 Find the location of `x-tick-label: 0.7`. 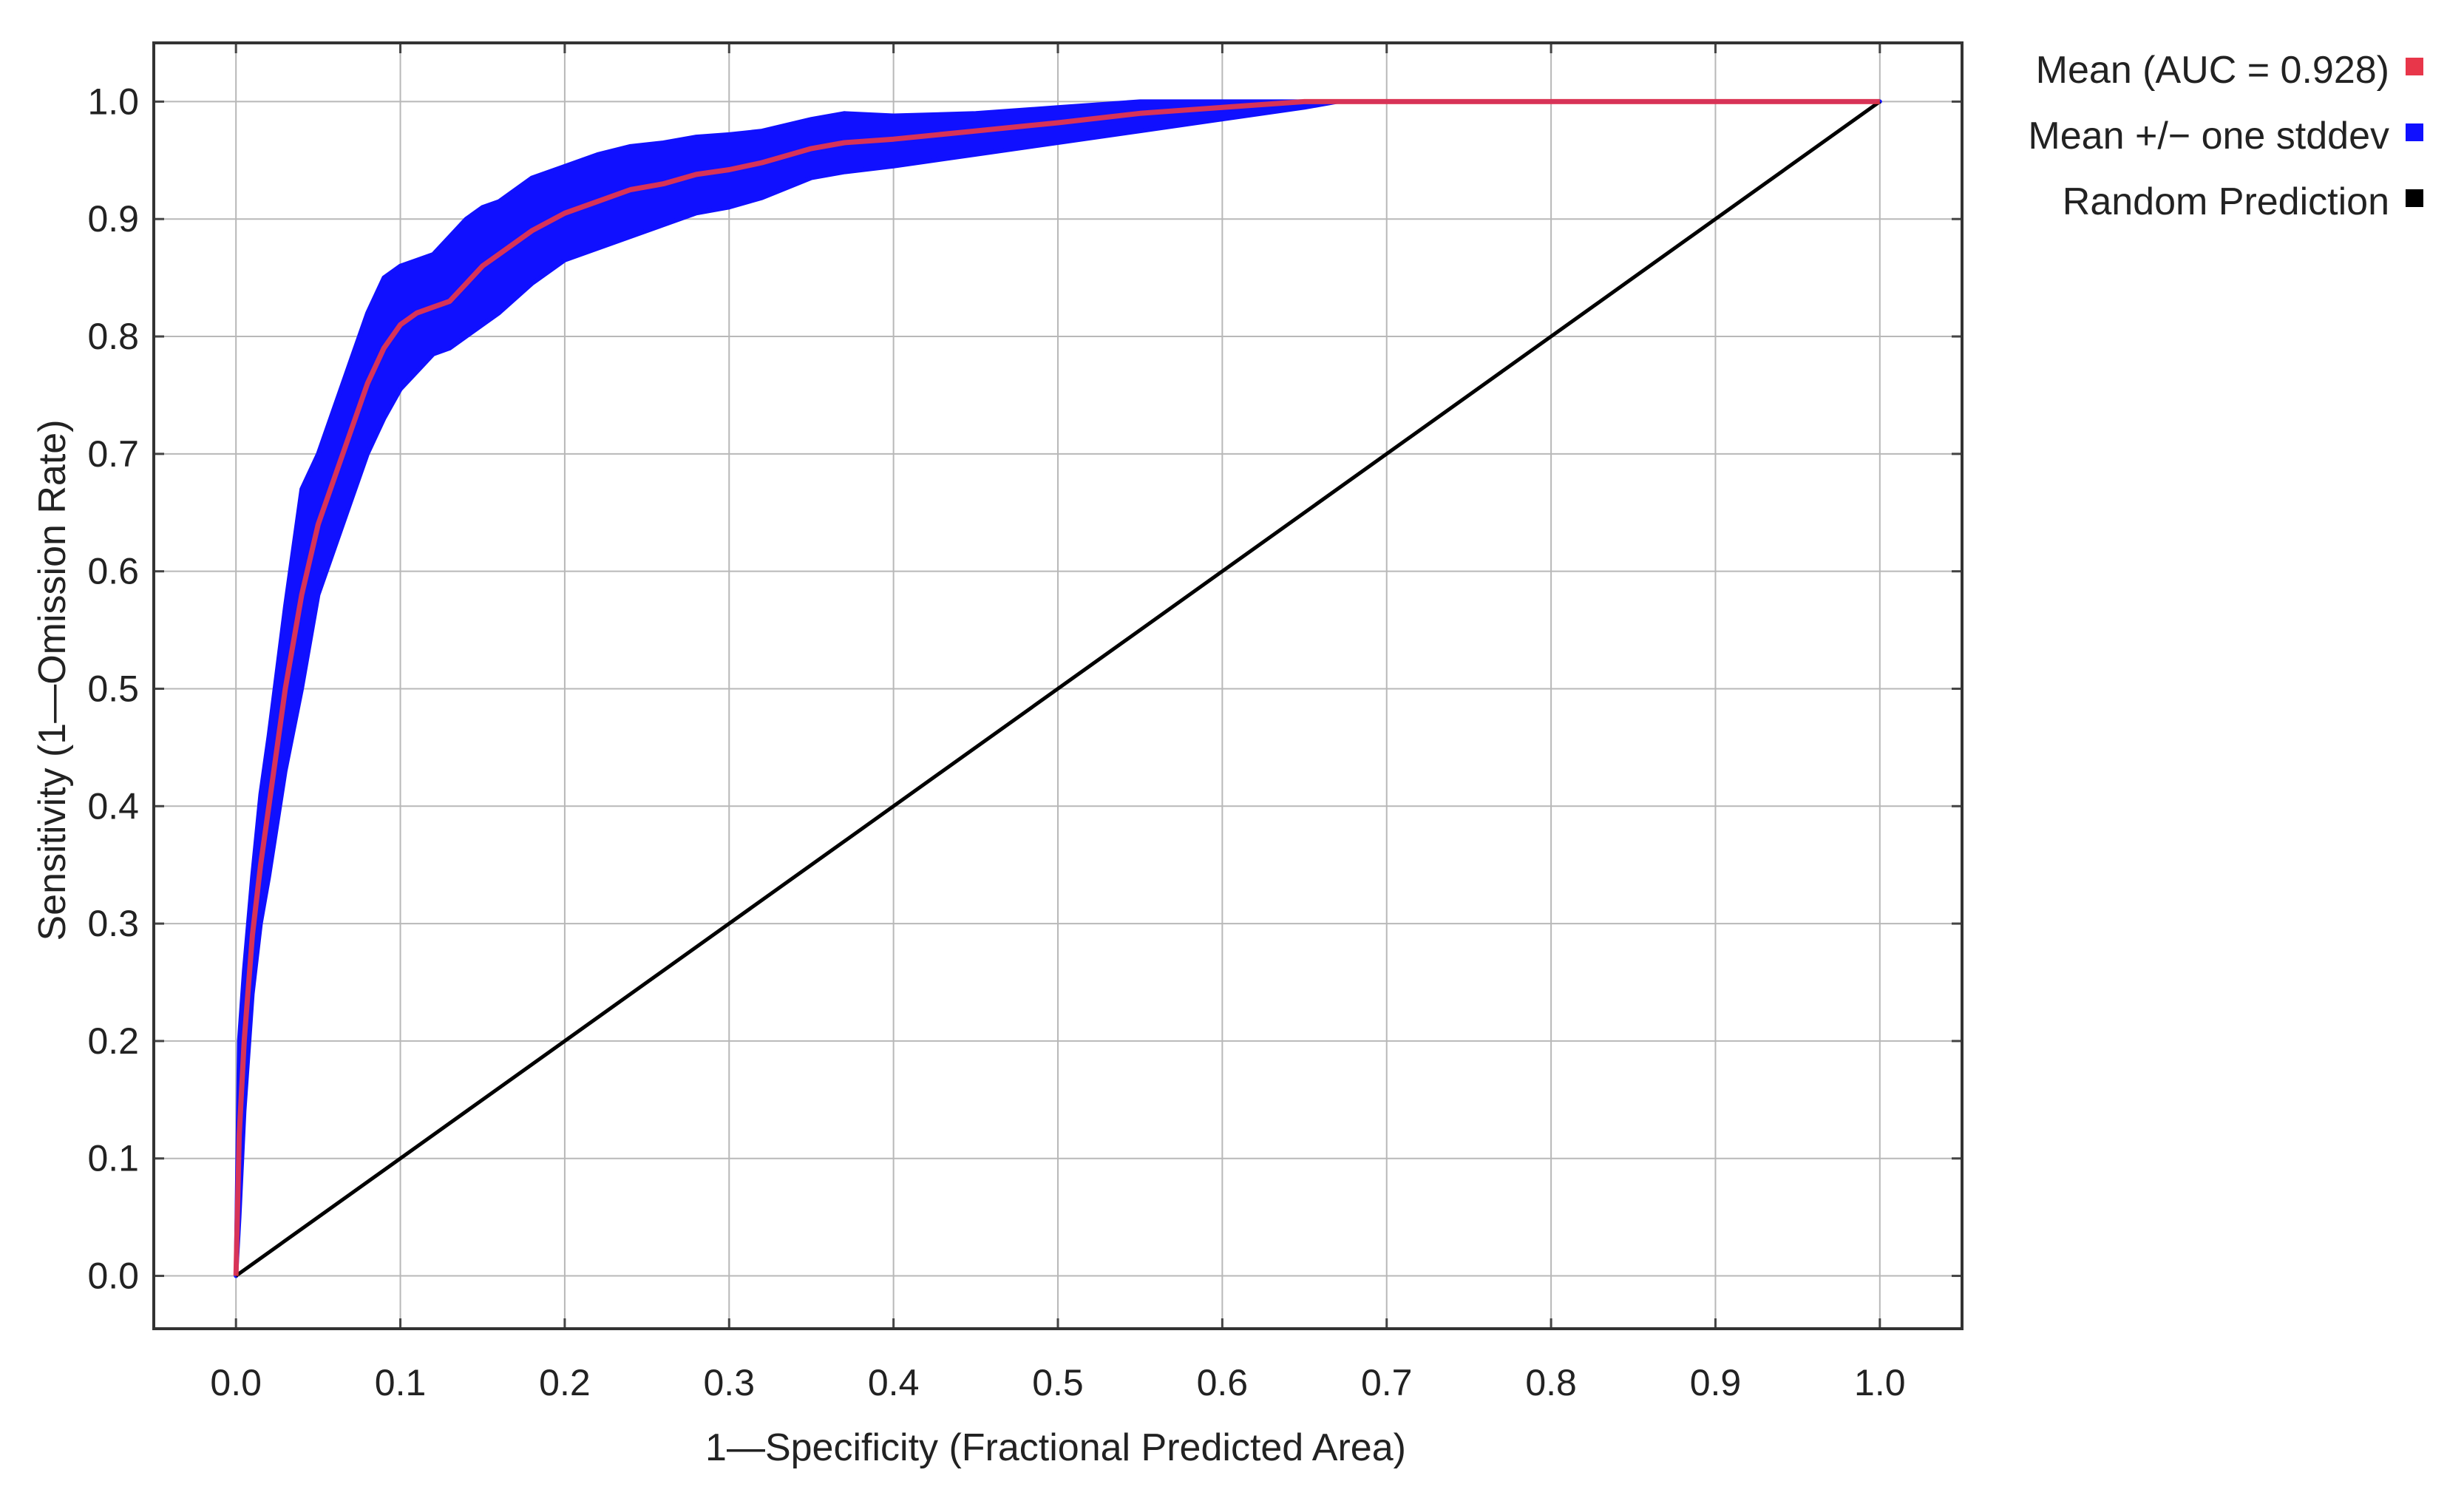

x-tick-label: 0.7 is located at coordinates (1387, 1382).